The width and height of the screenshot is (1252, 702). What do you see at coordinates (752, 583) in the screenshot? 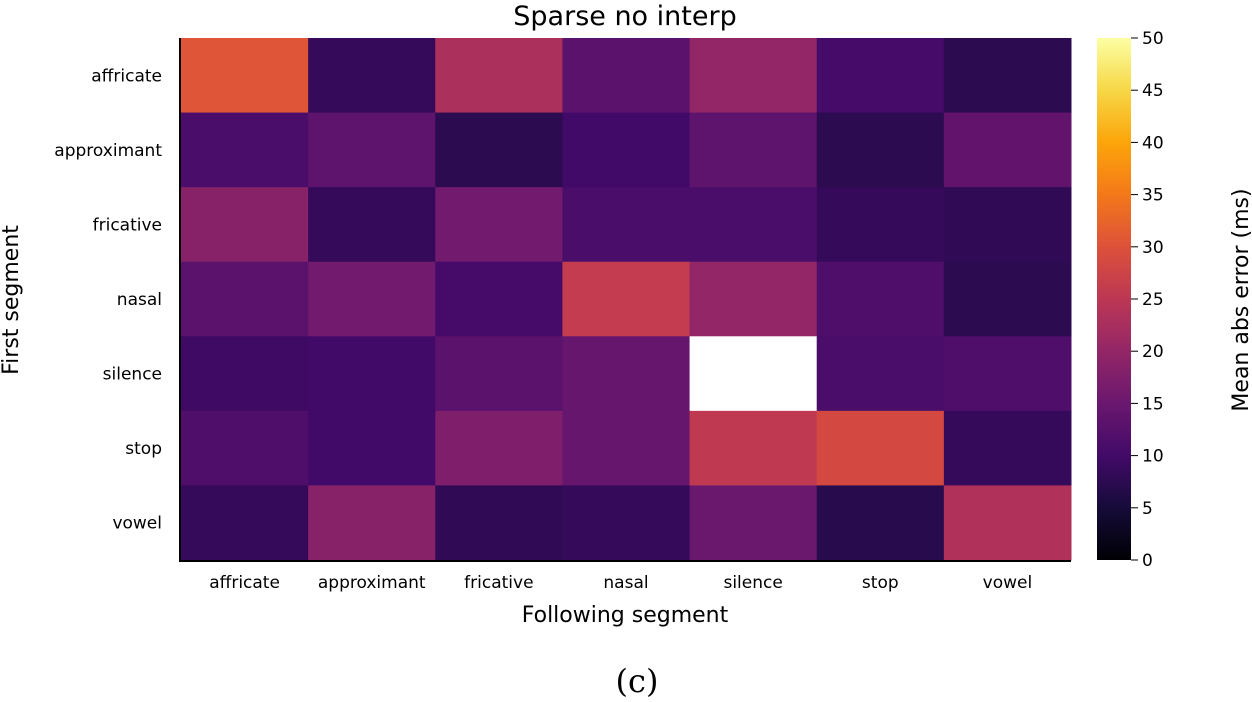
I see `x-tick-label: silence` at bounding box center [752, 583].